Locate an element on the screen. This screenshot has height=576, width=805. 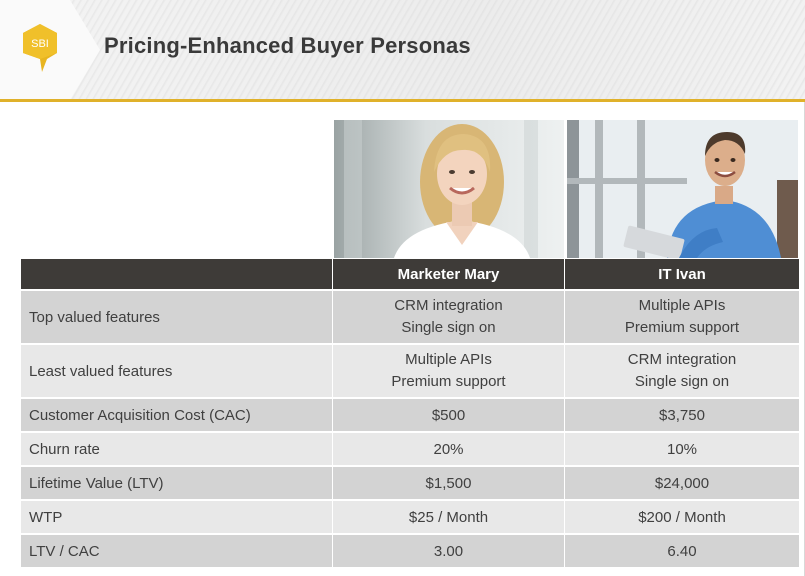
table-row: LTV / CAC 3.00 6.40 is located at coordinates (410, 551).